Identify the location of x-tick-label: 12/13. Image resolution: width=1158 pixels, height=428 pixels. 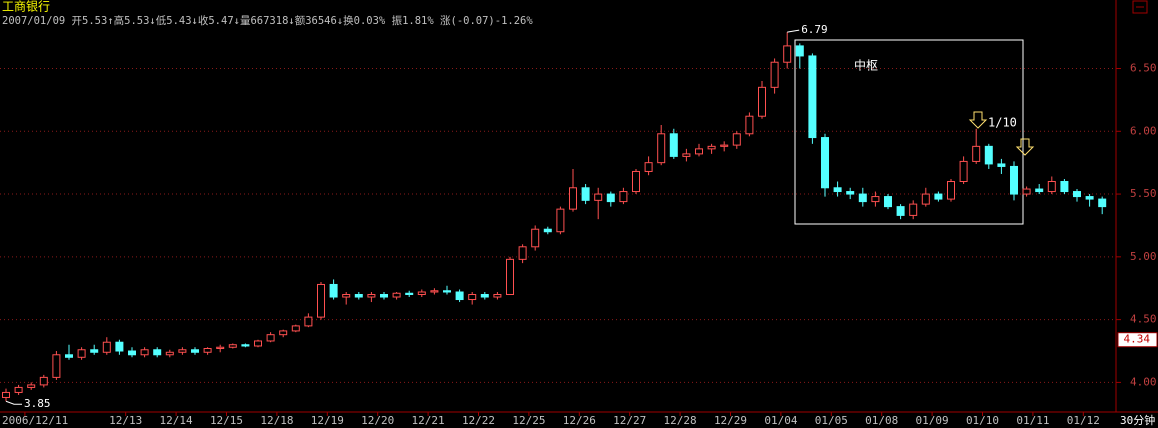
(125, 420).